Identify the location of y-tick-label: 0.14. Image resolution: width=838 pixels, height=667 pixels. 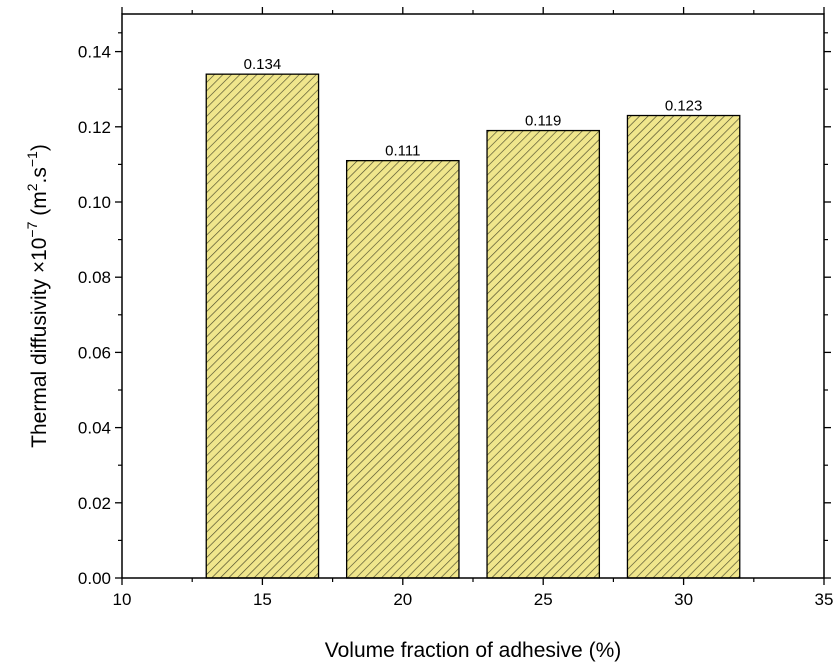
(94, 52).